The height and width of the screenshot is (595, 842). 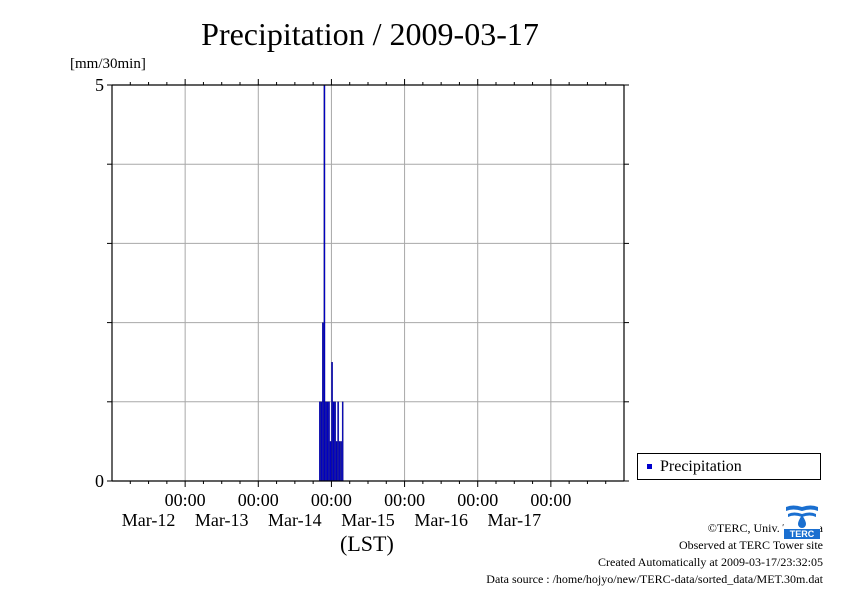 I want to click on terc-logo-icon: TERC, so click(x=802, y=521).